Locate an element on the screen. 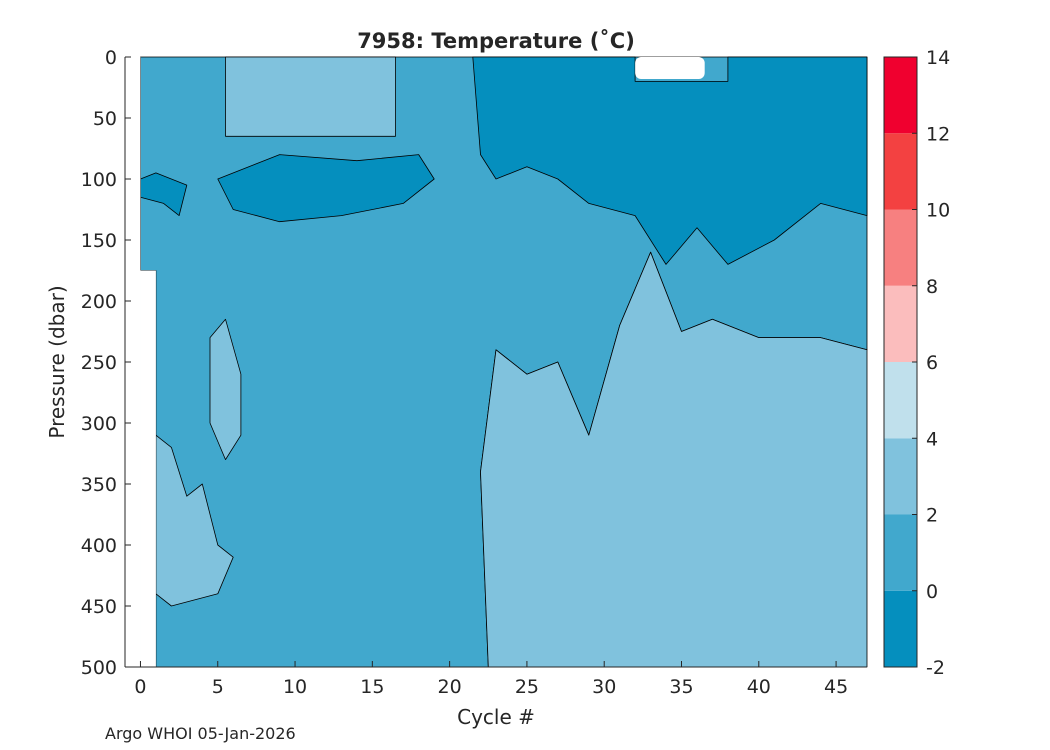 The width and height of the screenshot is (1050, 750). x-tick-label: 5 is located at coordinates (218, 687).